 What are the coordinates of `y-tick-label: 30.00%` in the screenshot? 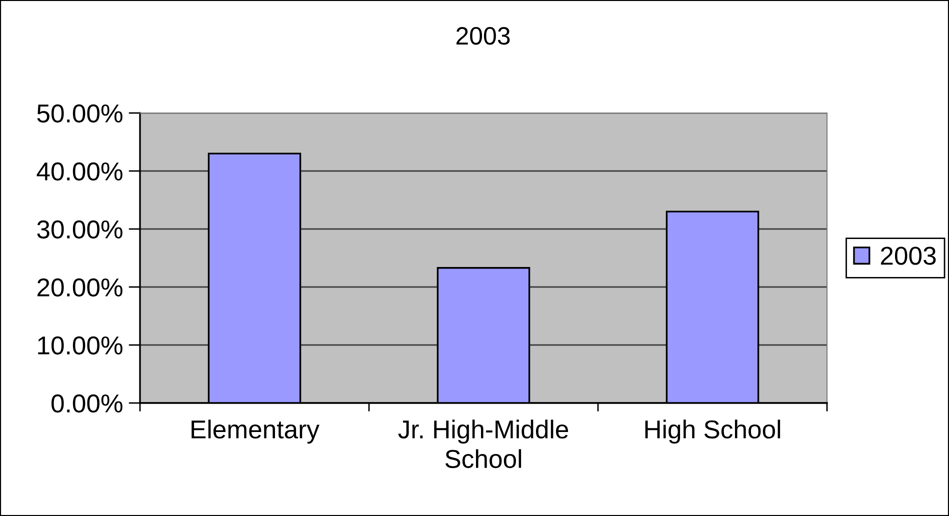 It's located at (79, 229).